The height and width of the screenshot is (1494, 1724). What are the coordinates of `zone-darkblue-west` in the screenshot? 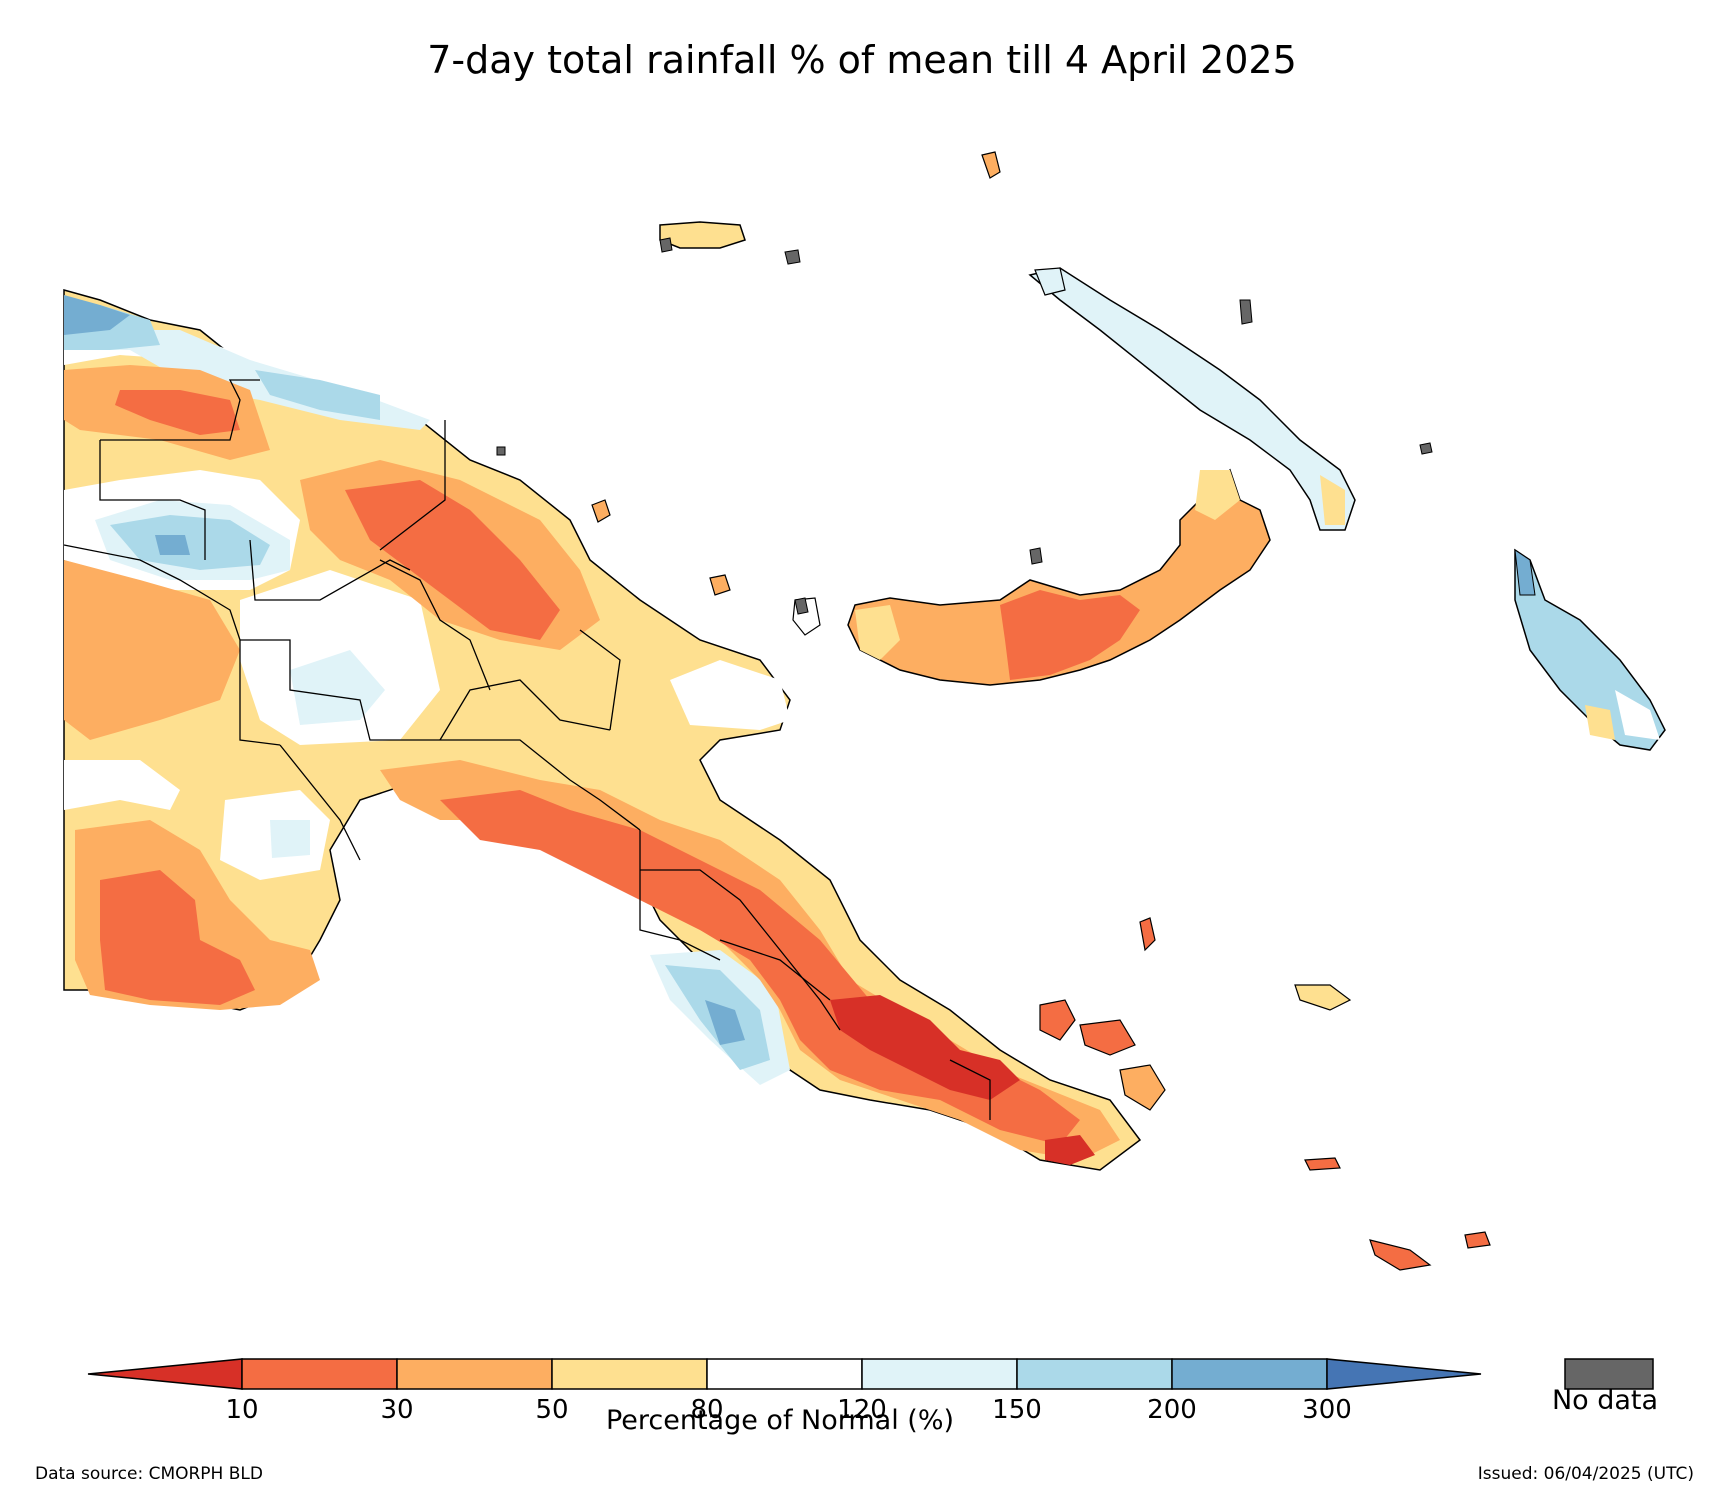 It's located at (172, 545).